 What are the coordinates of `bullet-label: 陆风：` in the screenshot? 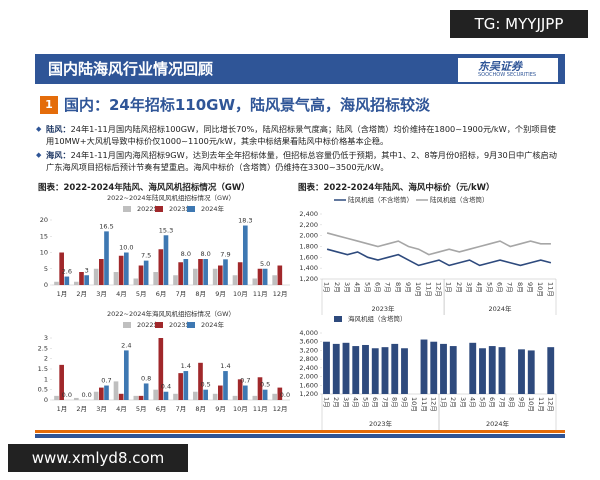 It's located at (58, 129).